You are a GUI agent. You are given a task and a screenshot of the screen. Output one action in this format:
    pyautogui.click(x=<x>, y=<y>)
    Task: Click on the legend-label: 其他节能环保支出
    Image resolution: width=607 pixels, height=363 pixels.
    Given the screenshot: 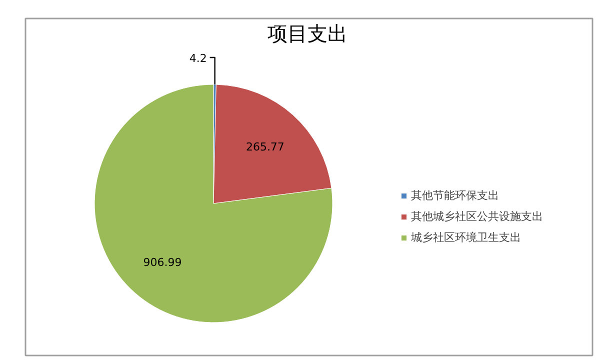 What is the action you would take?
    pyautogui.click(x=455, y=195)
    